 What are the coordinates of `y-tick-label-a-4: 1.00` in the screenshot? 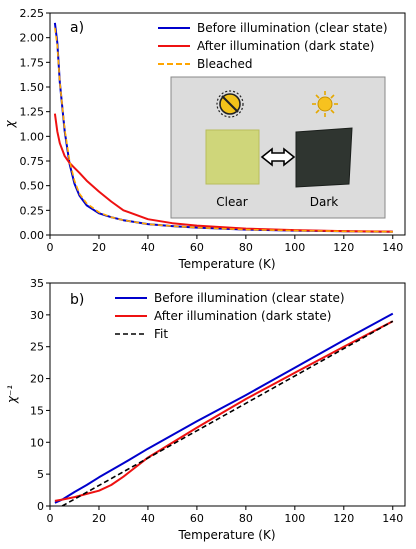 It's located at (32, 136).